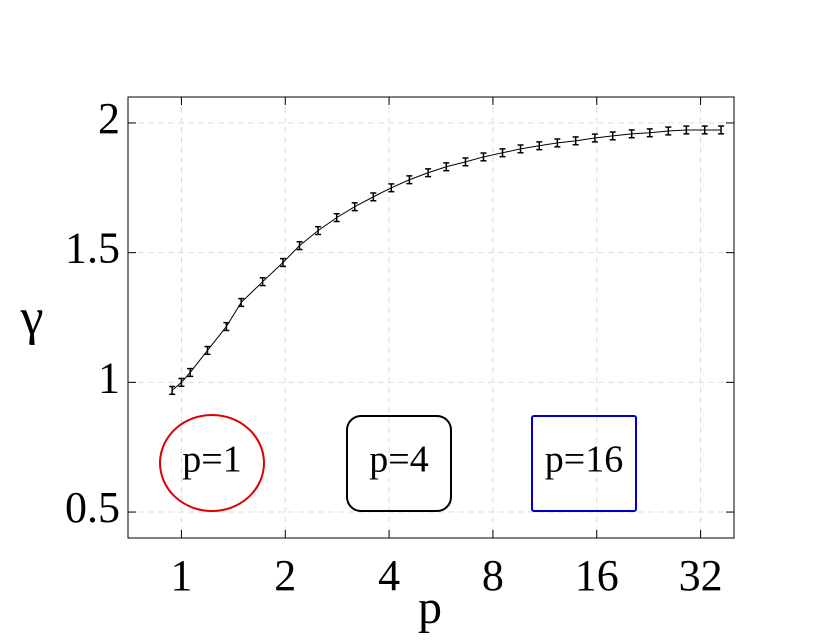 The image size is (828, 640). I want to click on x-tick-label: 32, so click(701, 575).